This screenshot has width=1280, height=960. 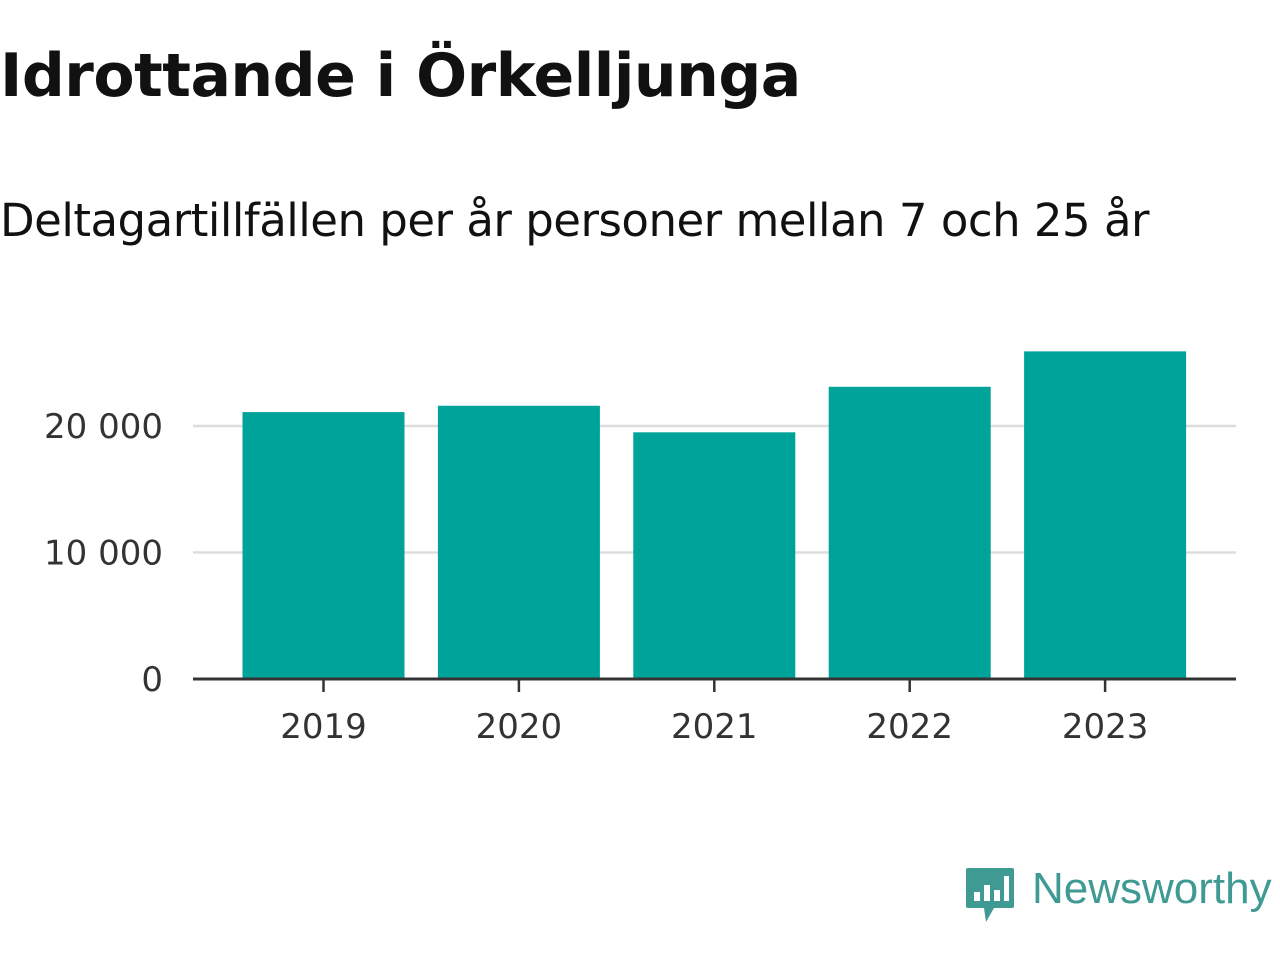 I want to click on x-tick-label: 2023, so click(x=1105, y=727).